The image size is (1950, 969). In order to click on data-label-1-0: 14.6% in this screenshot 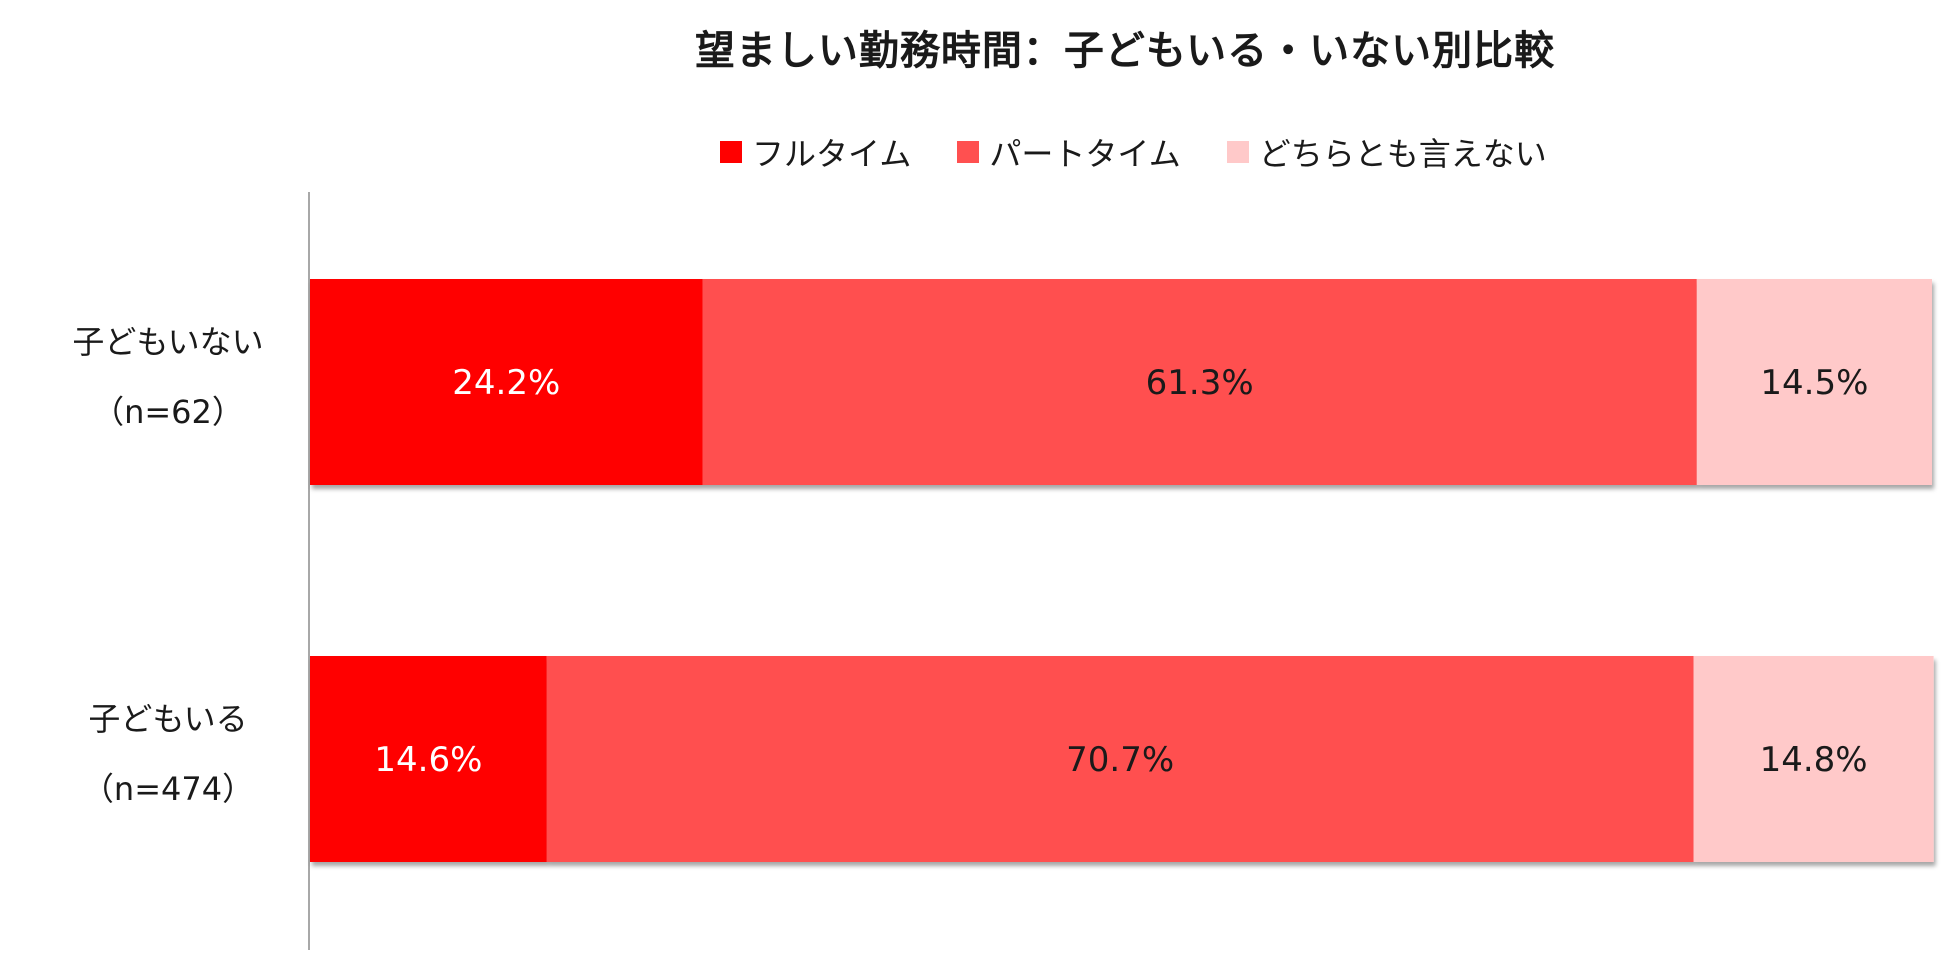, I will do `click(428, 760)`.